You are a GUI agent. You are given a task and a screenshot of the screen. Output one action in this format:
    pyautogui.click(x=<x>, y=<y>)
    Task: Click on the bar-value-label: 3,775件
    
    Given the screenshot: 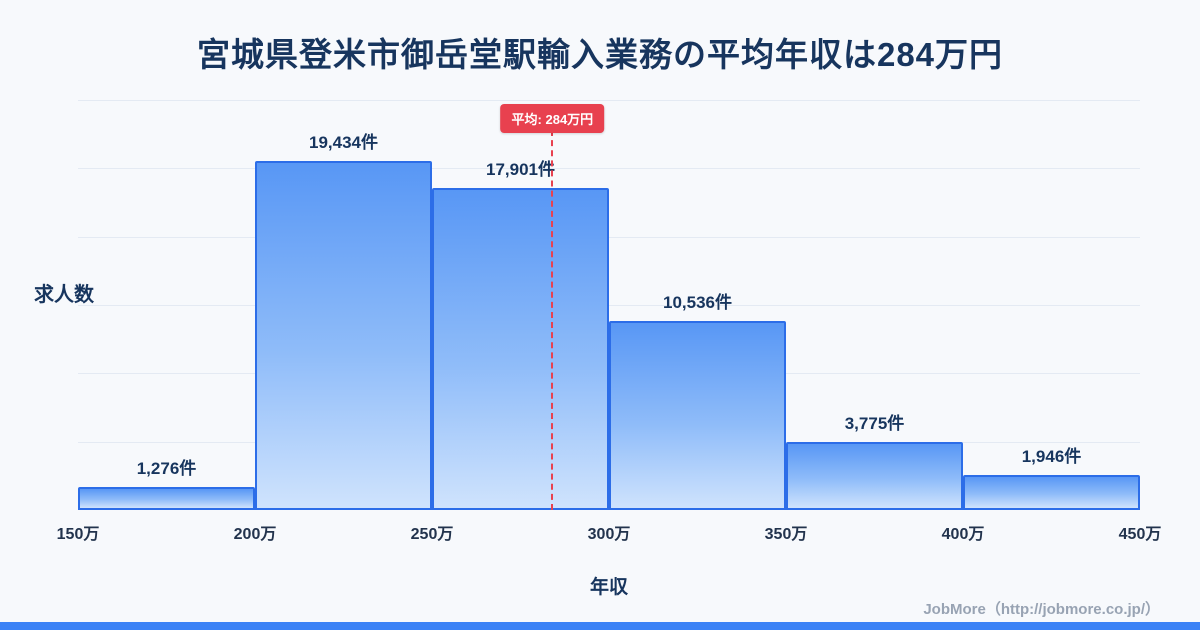 What is the action you would take?
    pyautogui.click(x=874, y=424)
    